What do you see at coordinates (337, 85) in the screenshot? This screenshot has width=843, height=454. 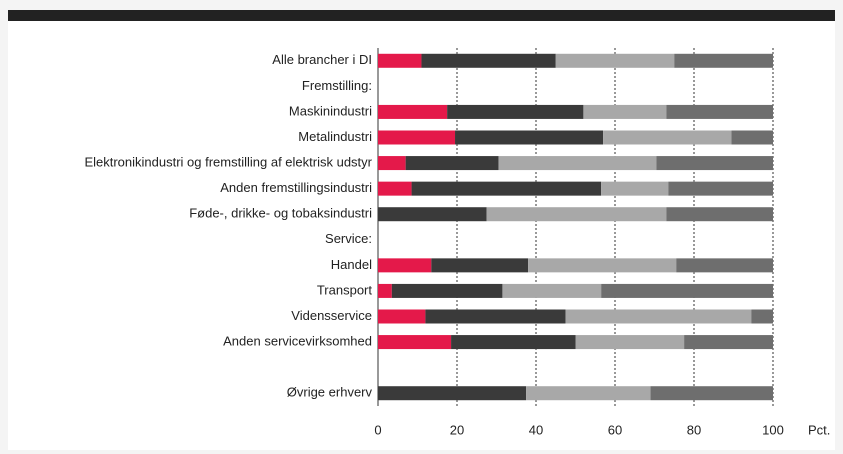 I see `y-tick-label: Fremstilling:` at bounding box center [337, 85].